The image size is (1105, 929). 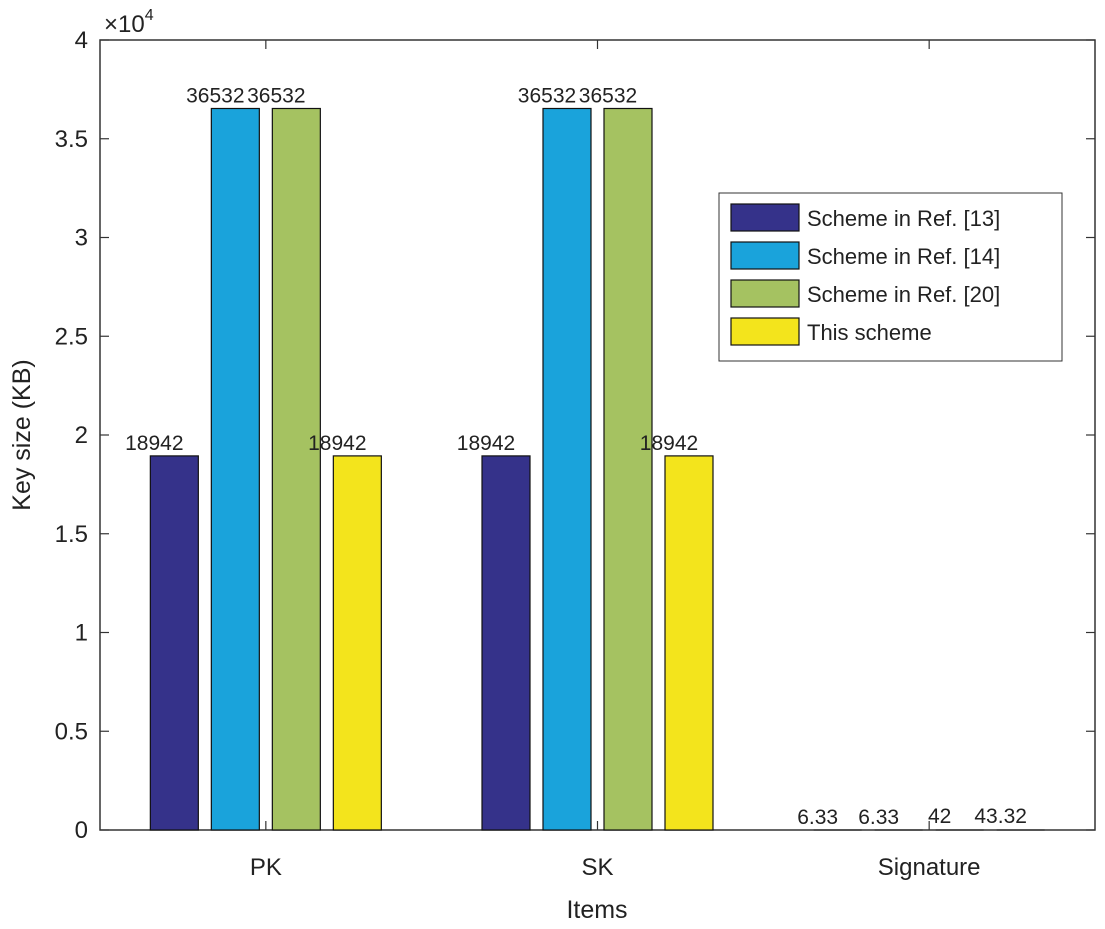 I want to click on y-tick-label: 2.5, so click(x=71, y=336).